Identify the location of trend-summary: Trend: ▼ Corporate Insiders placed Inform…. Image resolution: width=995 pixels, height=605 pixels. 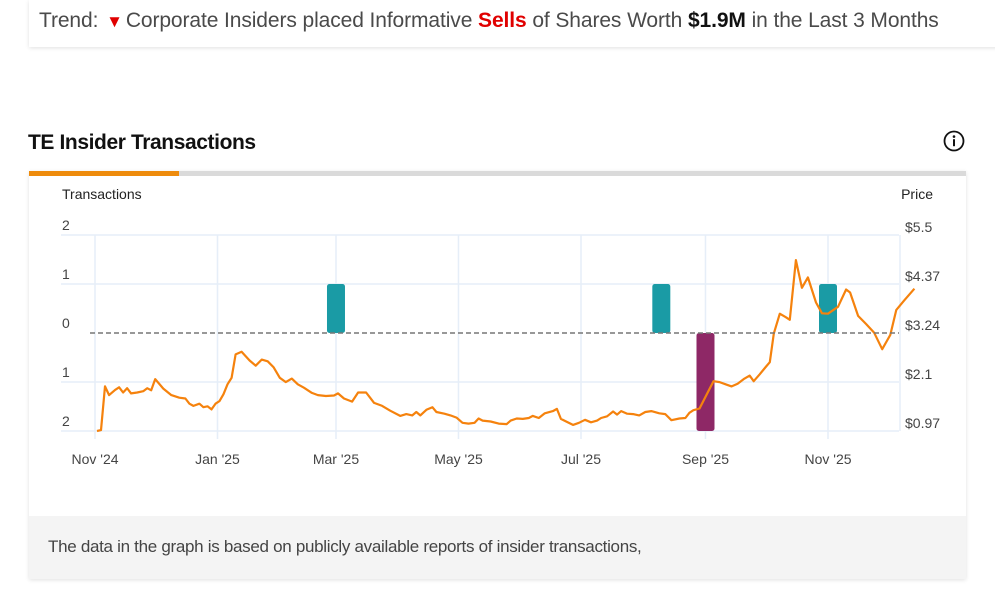
(489, 21).